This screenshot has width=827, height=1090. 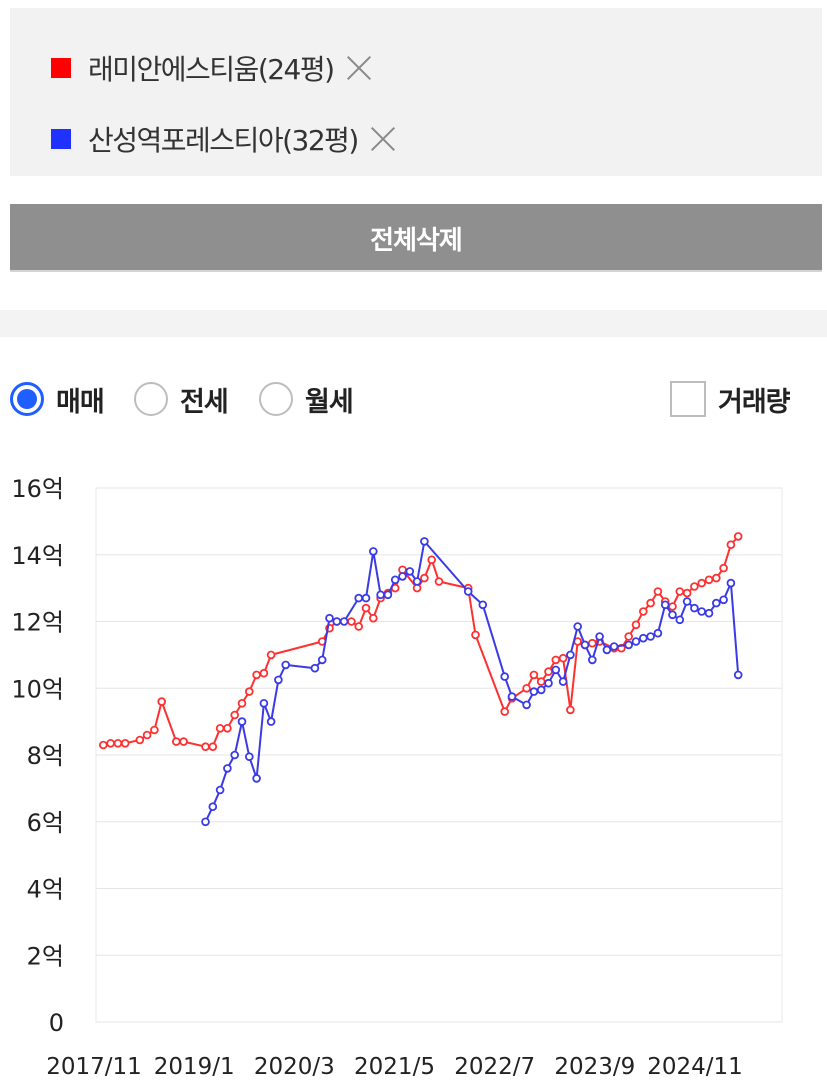 What do you see at coordinates (695, 1067) in the screenshot?
I see `x-tick-label: 2024/11` at bounding box center [695, 1067].